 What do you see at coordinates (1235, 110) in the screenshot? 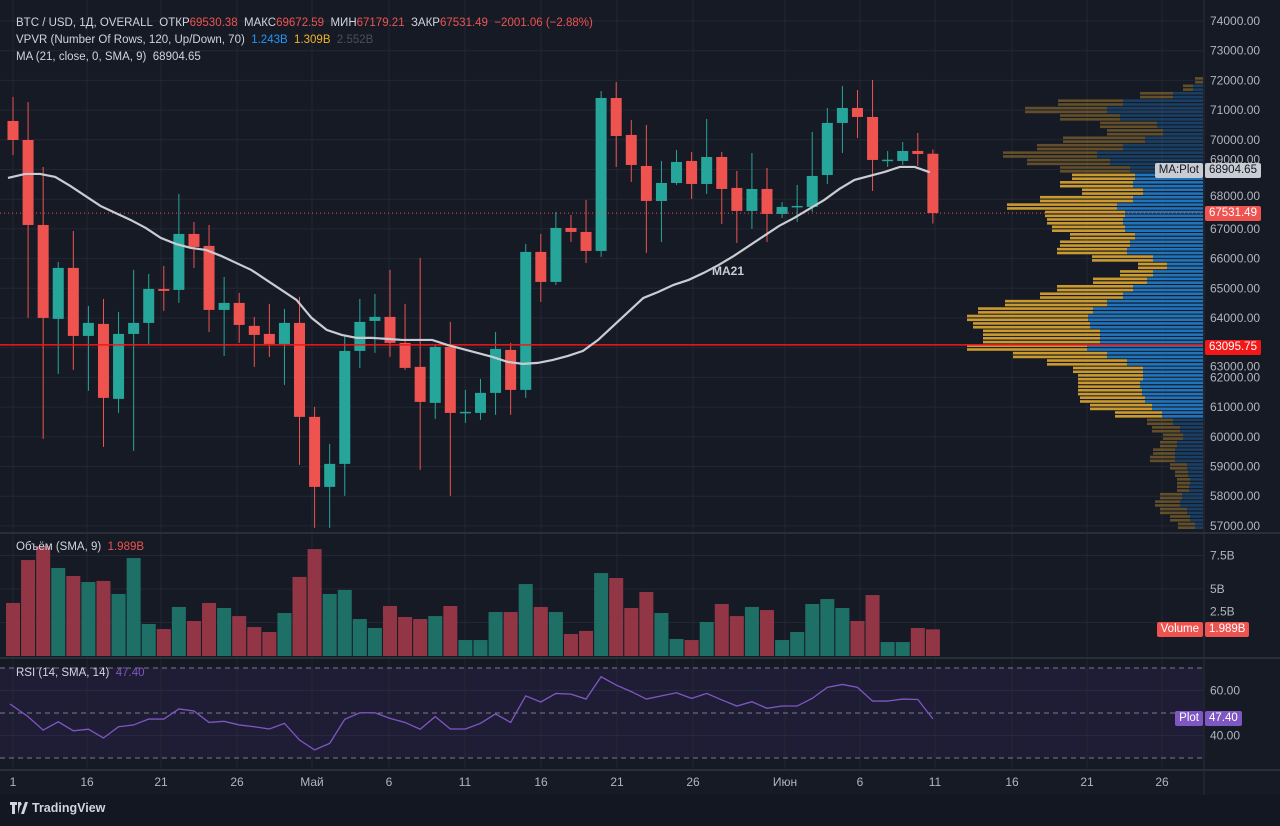
I see `price-axis-label: 71000.00` at bounding box center [1235, 110].